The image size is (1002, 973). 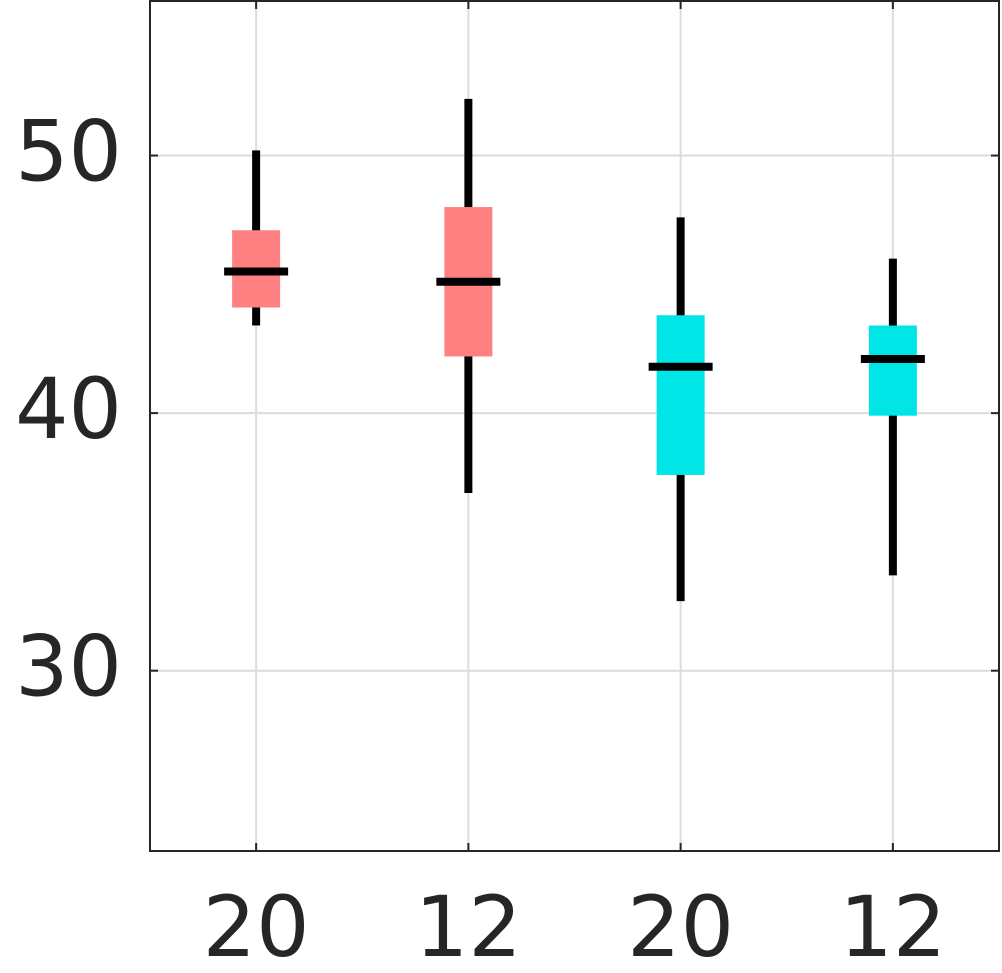 I want to click on y-tick-label: 30, so click(x=68, y=667).